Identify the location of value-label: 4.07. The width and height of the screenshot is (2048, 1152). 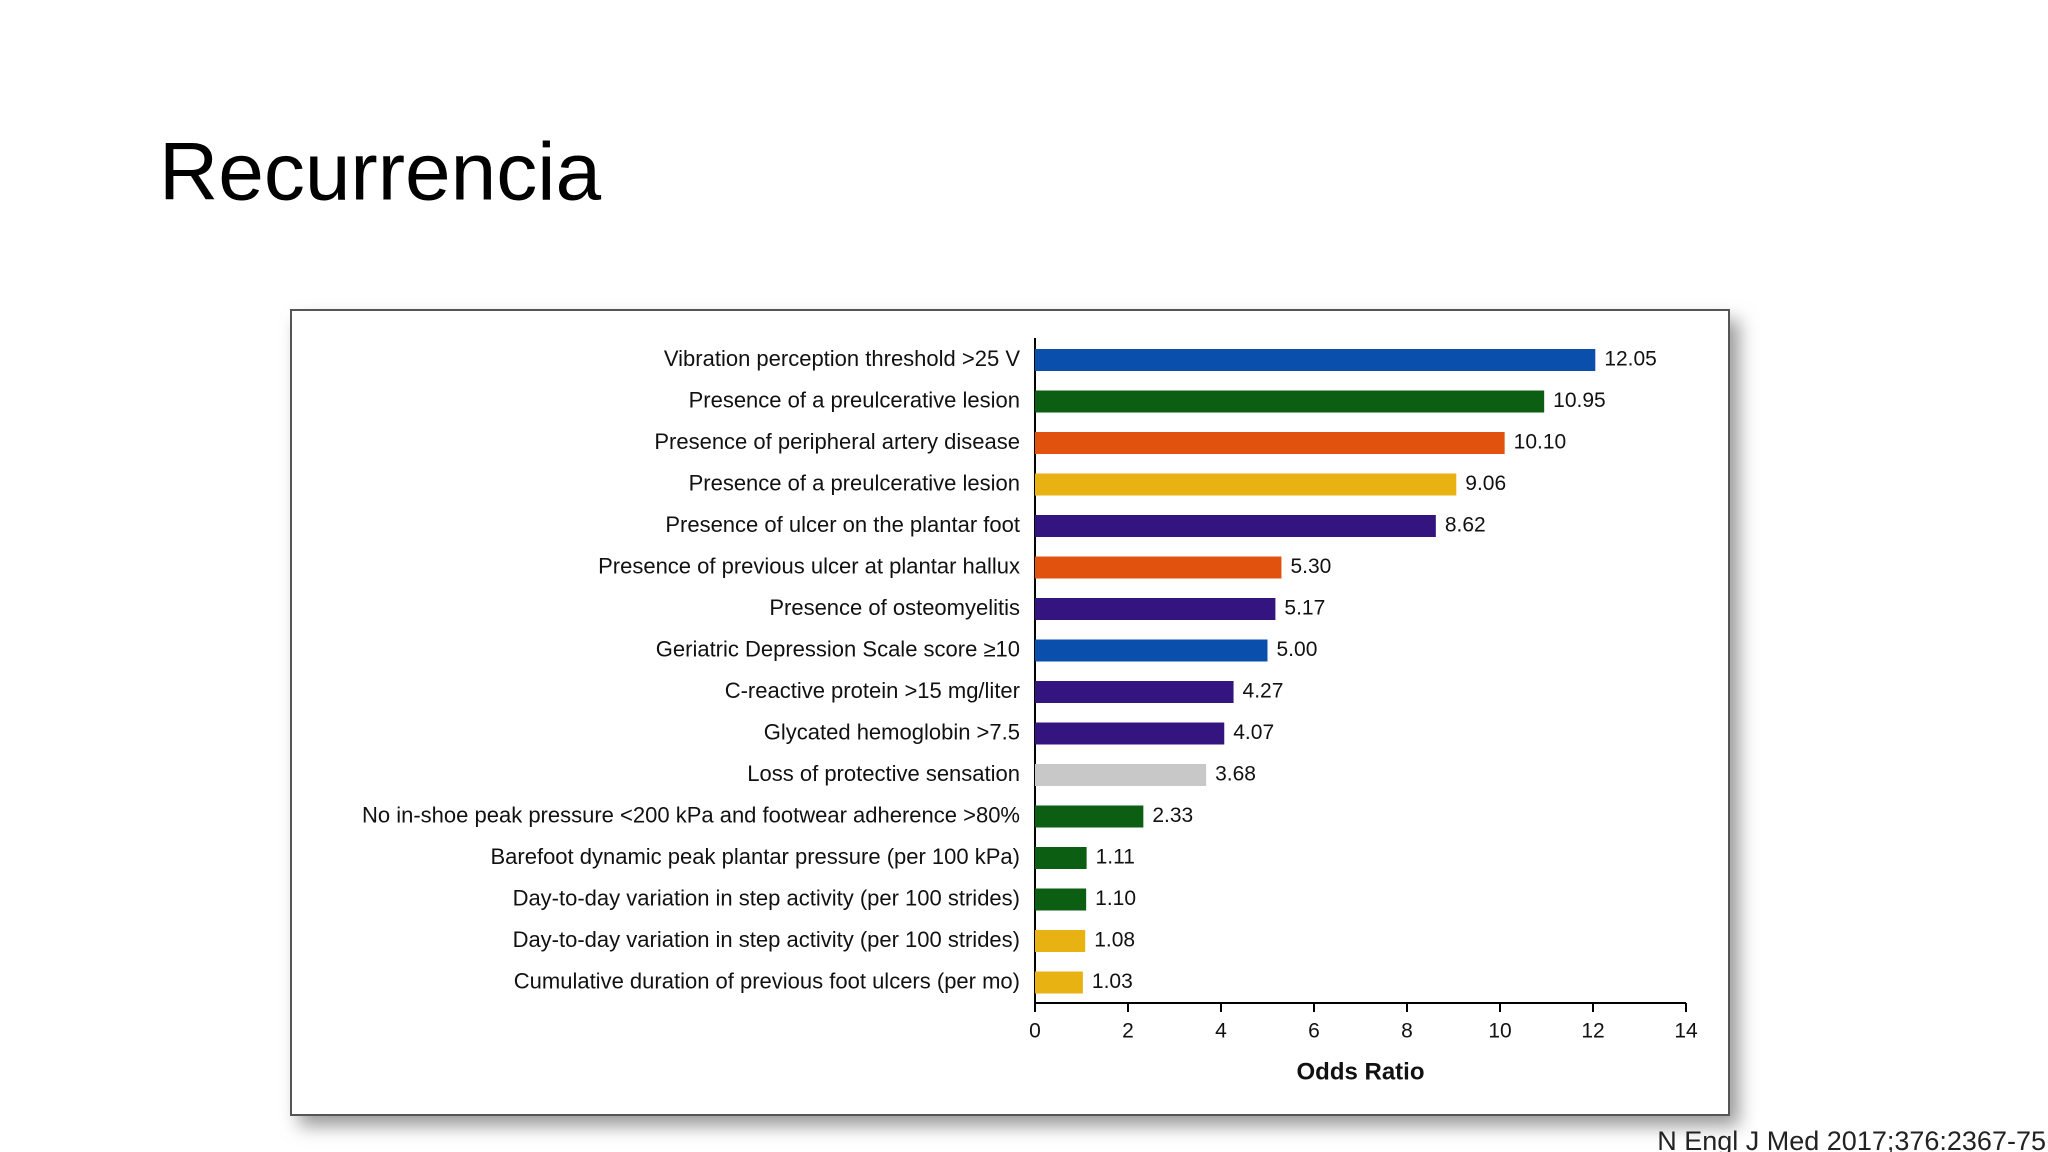
(1253, 732).